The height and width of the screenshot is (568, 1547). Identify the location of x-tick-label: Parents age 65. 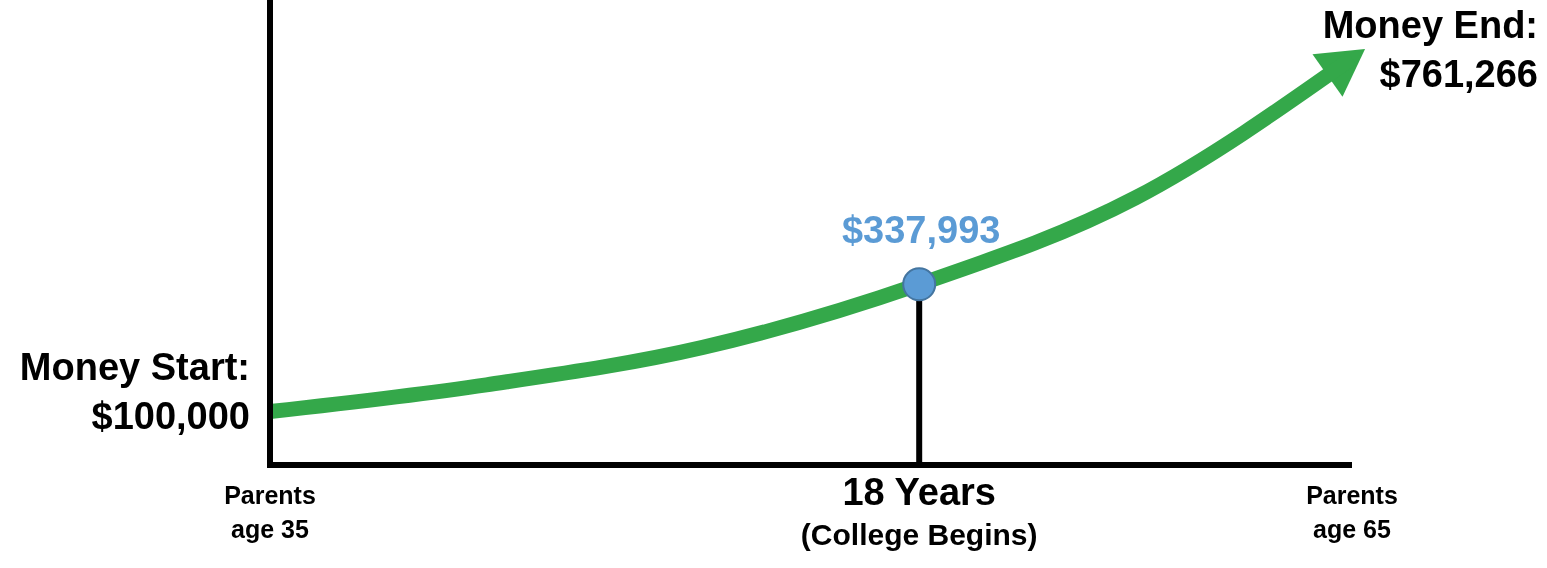
(1352, 512).